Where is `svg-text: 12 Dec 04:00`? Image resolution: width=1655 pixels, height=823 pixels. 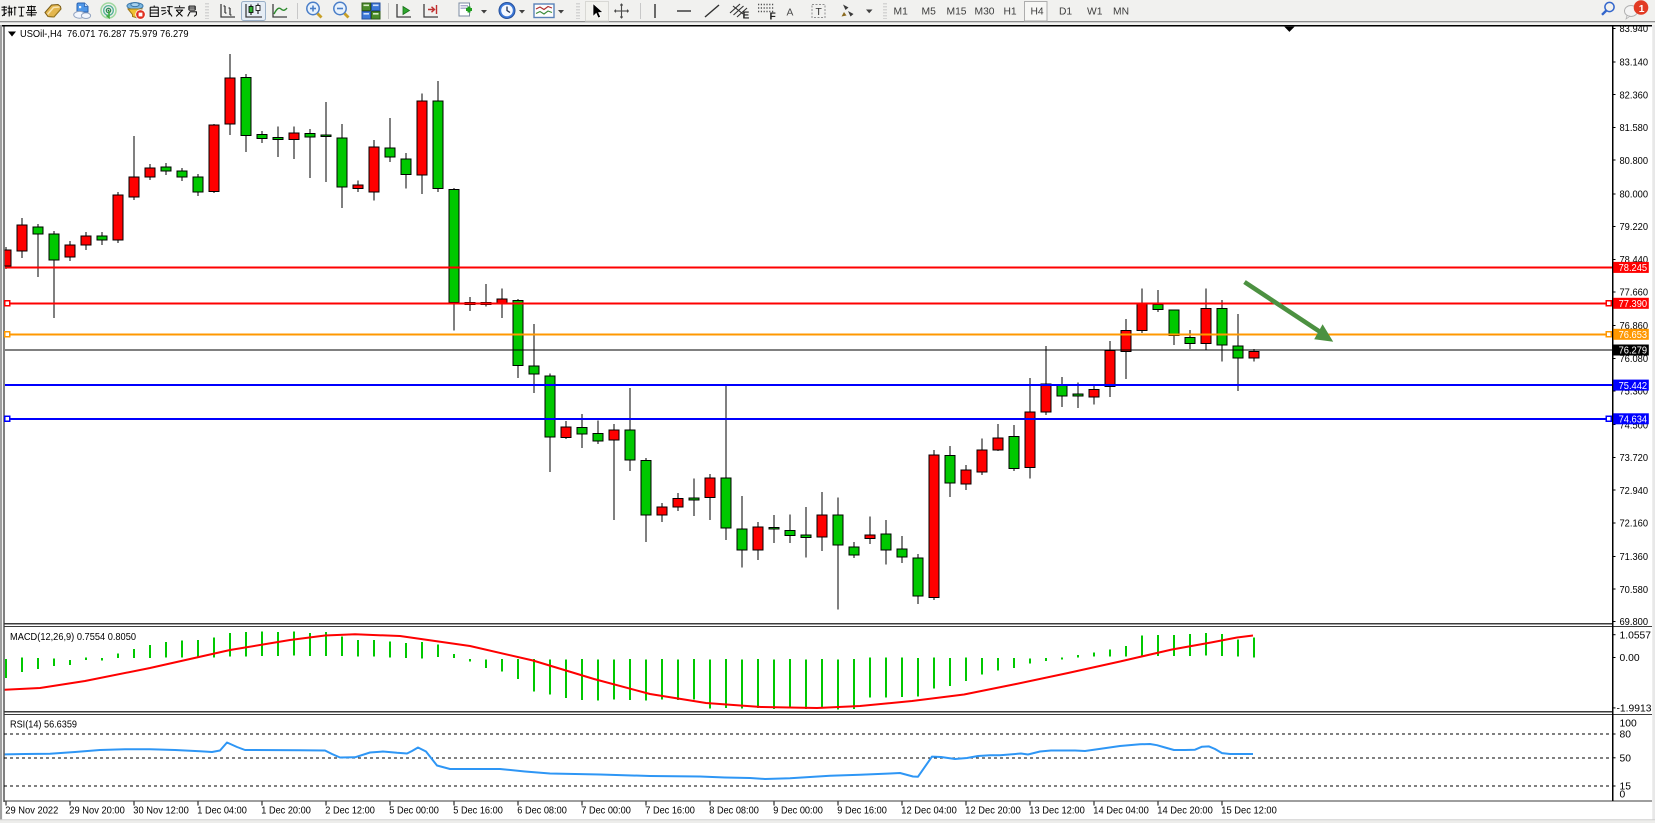
svg-text: 12 Dec 04:00 is located at coordinates (929, 811).